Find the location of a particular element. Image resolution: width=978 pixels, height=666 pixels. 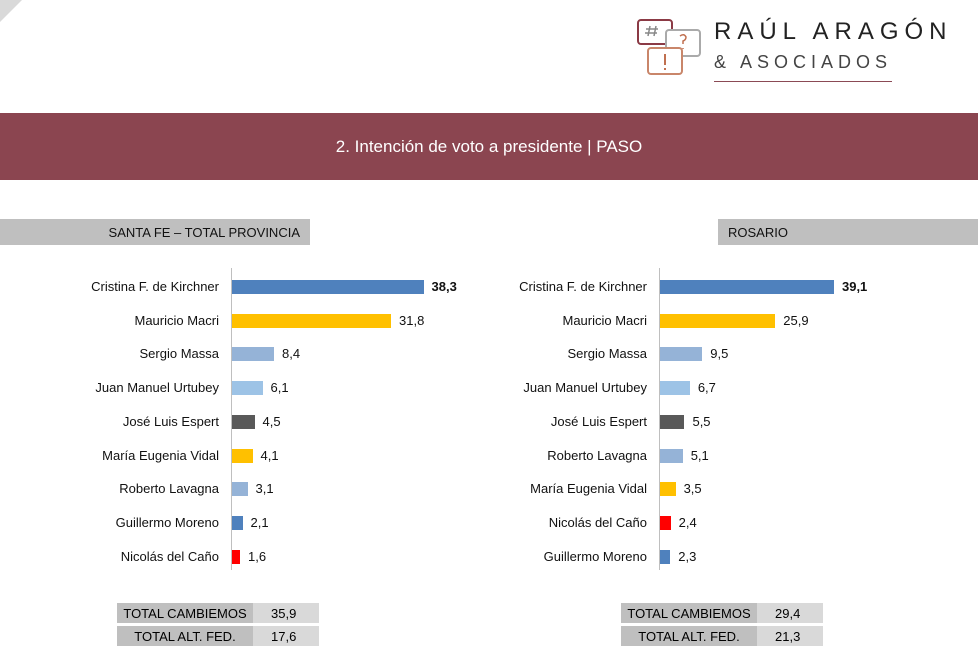

data-label: 25,9 is located at coordinates (796, 320).